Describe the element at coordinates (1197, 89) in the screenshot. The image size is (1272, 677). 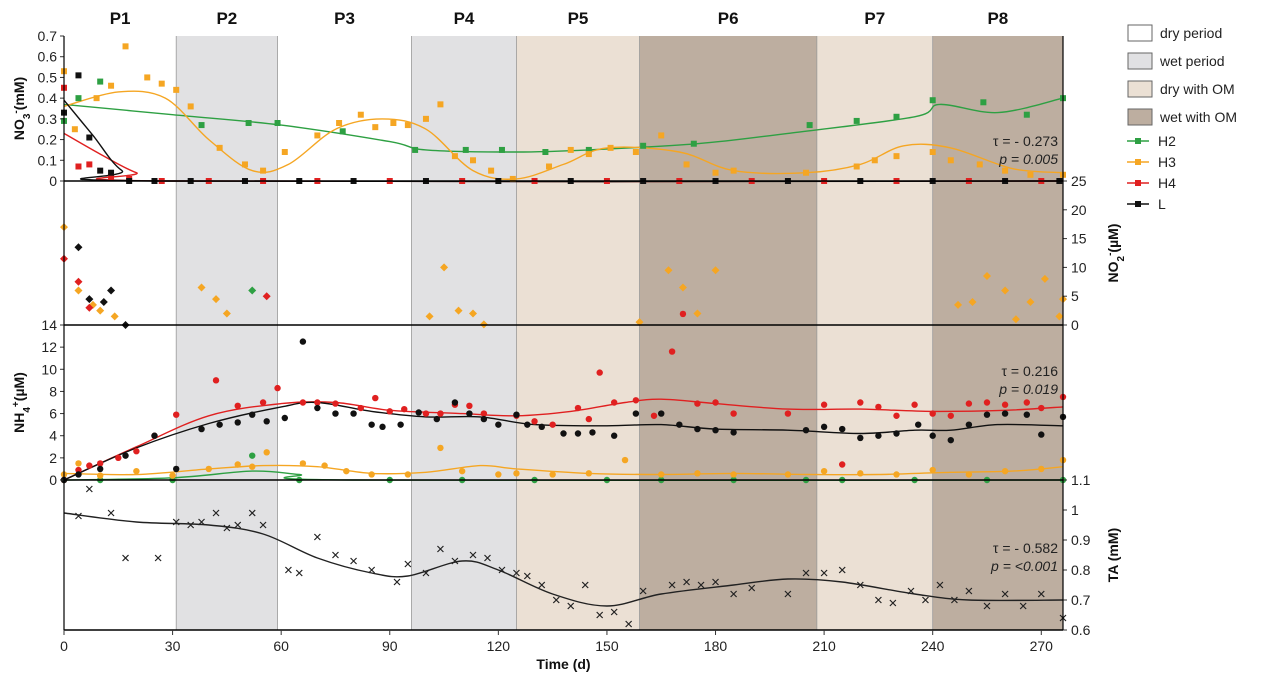
I see `legend-label-3: dry with OM` at that location.